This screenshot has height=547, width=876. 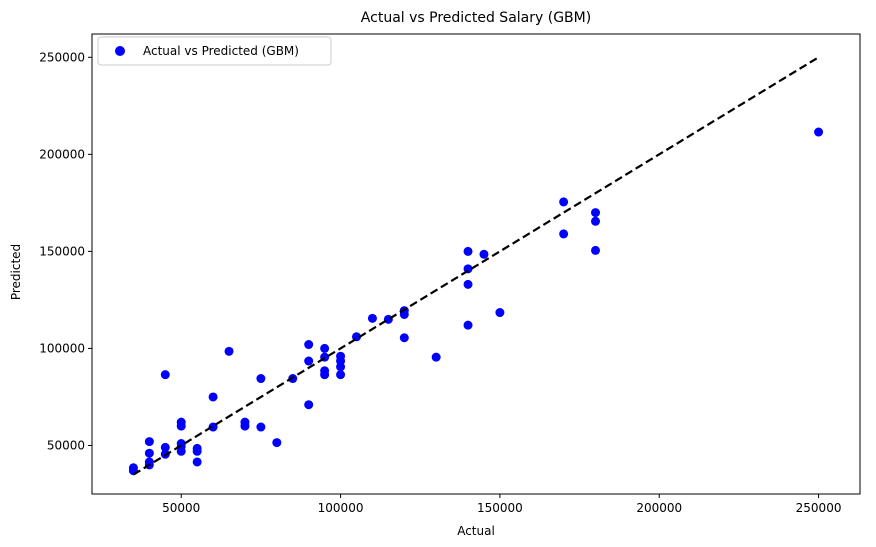 I want to click on x-tick-label: 100000, so click(x=341, y=508).